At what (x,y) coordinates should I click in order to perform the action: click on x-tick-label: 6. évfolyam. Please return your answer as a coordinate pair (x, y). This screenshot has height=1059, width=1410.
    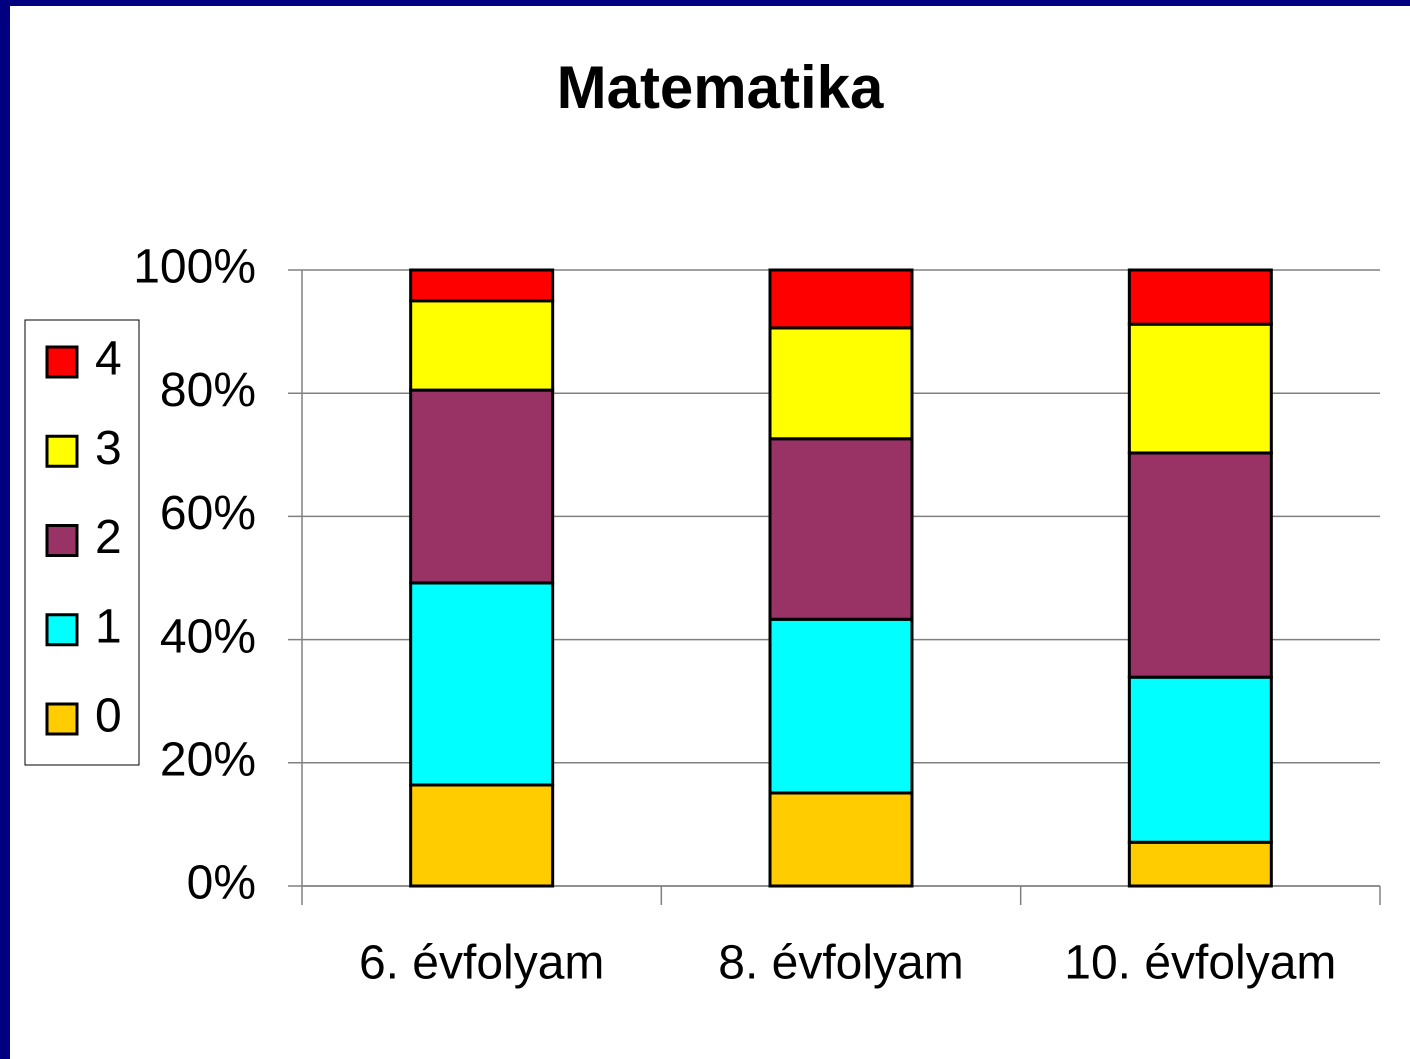
    Looking at the image, I should click on (481, 963).